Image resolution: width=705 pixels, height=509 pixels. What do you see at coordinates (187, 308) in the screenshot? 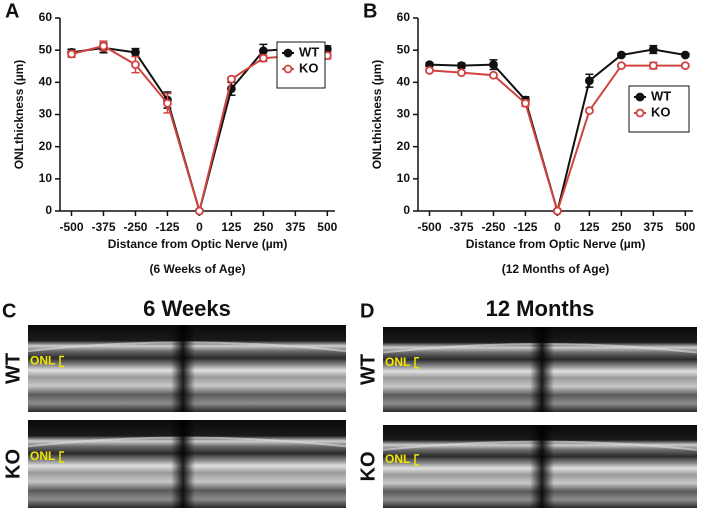
I see `panel-title: 6 Weeks` at bounding box center [187, 308].